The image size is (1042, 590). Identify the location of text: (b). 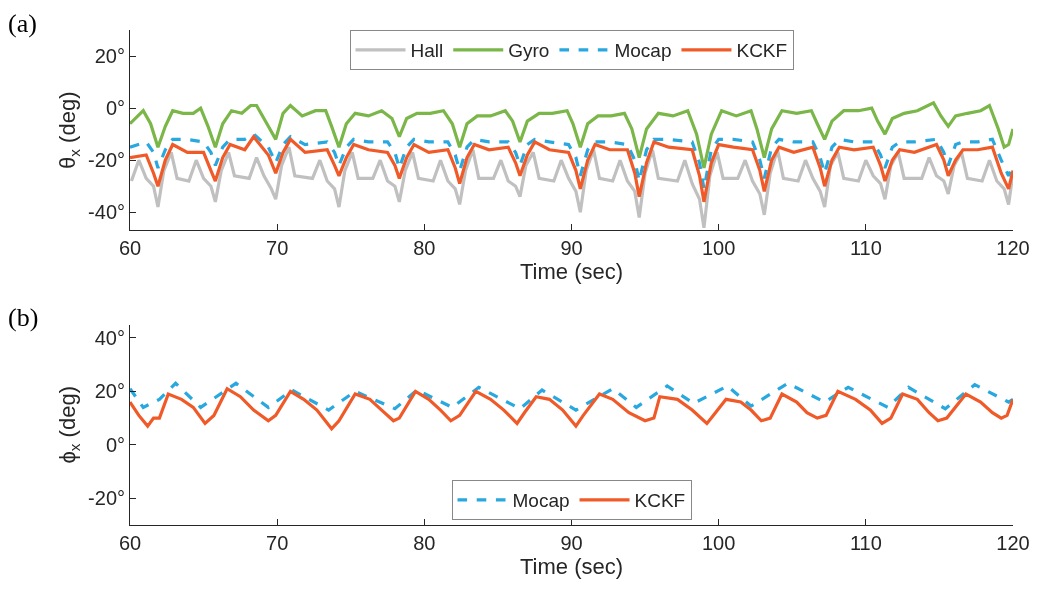
(23, 317).